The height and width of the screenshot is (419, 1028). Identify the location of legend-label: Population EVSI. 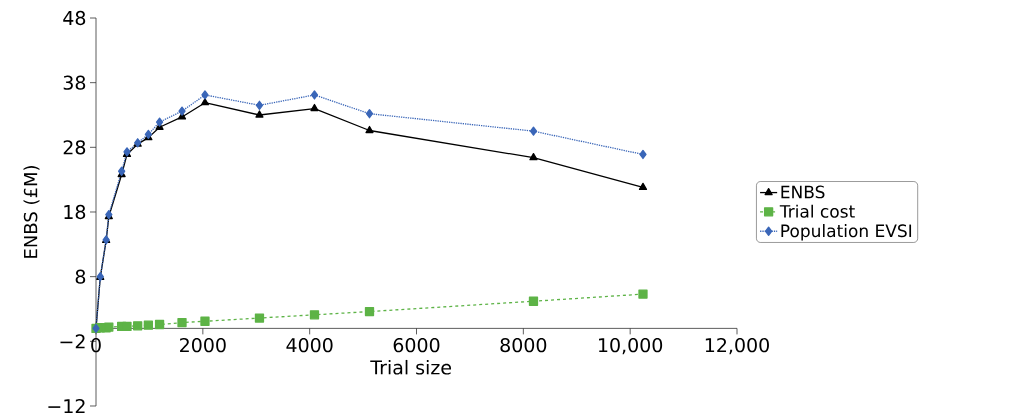
(846, 232).